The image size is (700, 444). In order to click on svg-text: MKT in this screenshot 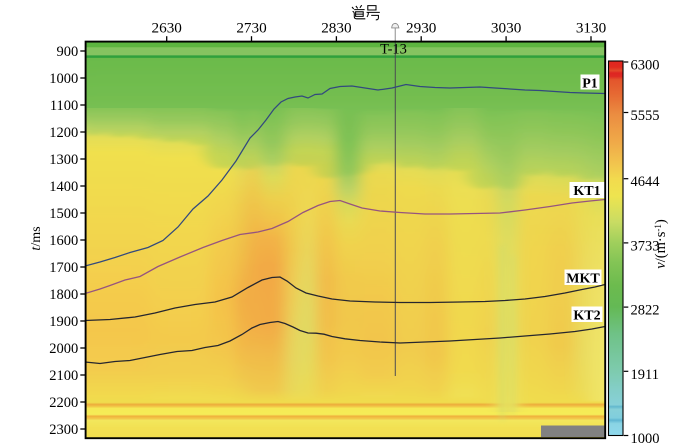, I will do `click(583, 279)`.